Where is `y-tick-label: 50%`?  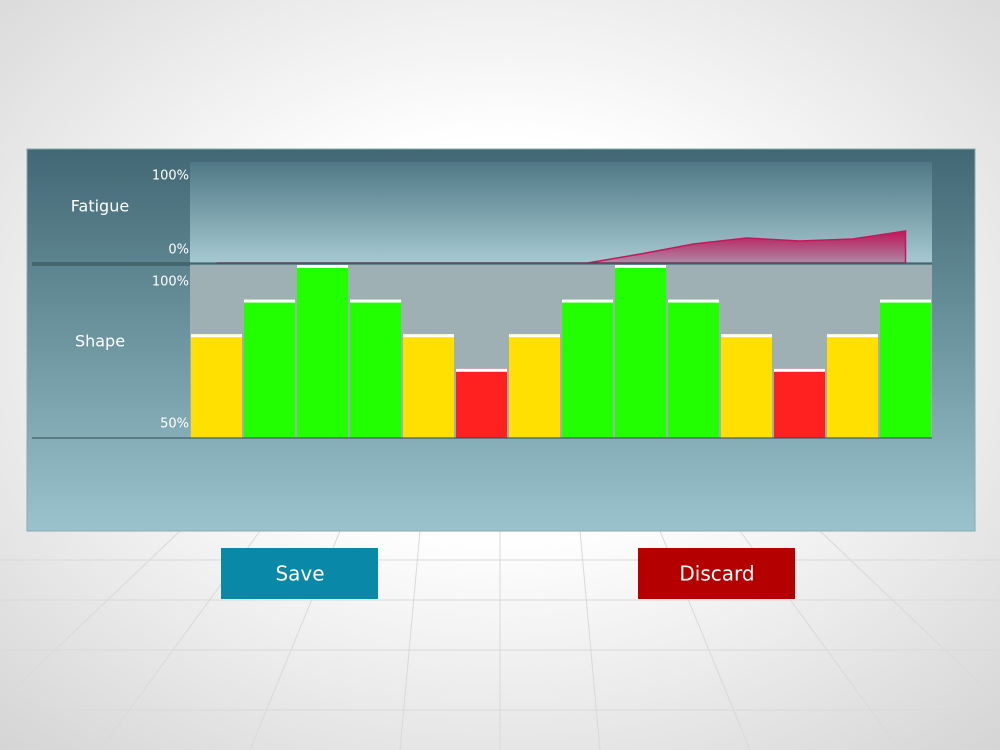
y-tick-label: 50% is located at coordinates (174, 424).